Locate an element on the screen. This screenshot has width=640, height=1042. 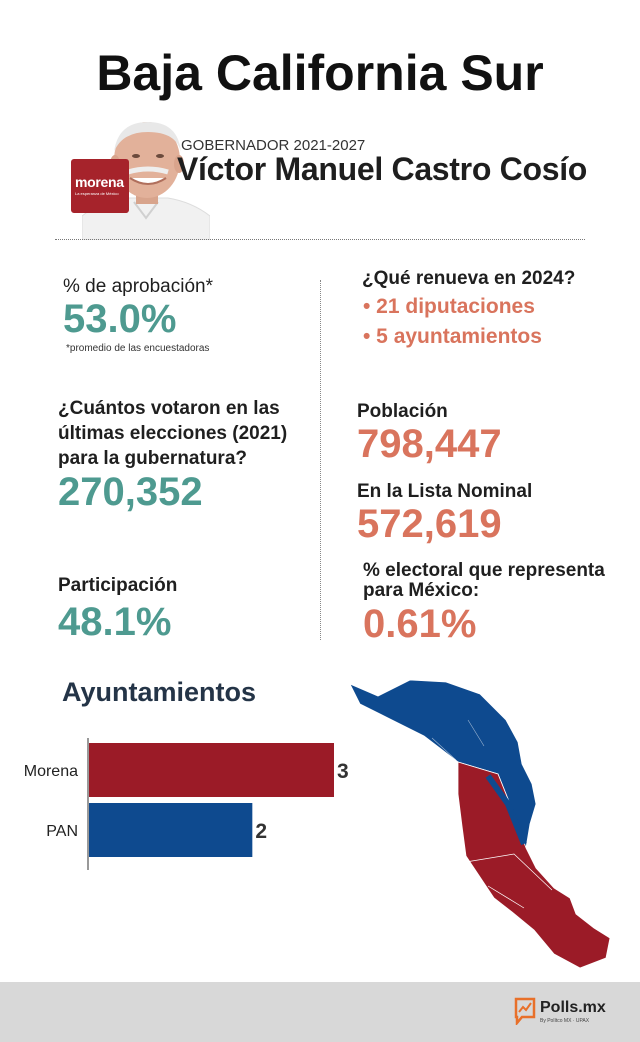
brand-subtitle: By Polítco MX · UPAX is located at coordinates (565, 1021).